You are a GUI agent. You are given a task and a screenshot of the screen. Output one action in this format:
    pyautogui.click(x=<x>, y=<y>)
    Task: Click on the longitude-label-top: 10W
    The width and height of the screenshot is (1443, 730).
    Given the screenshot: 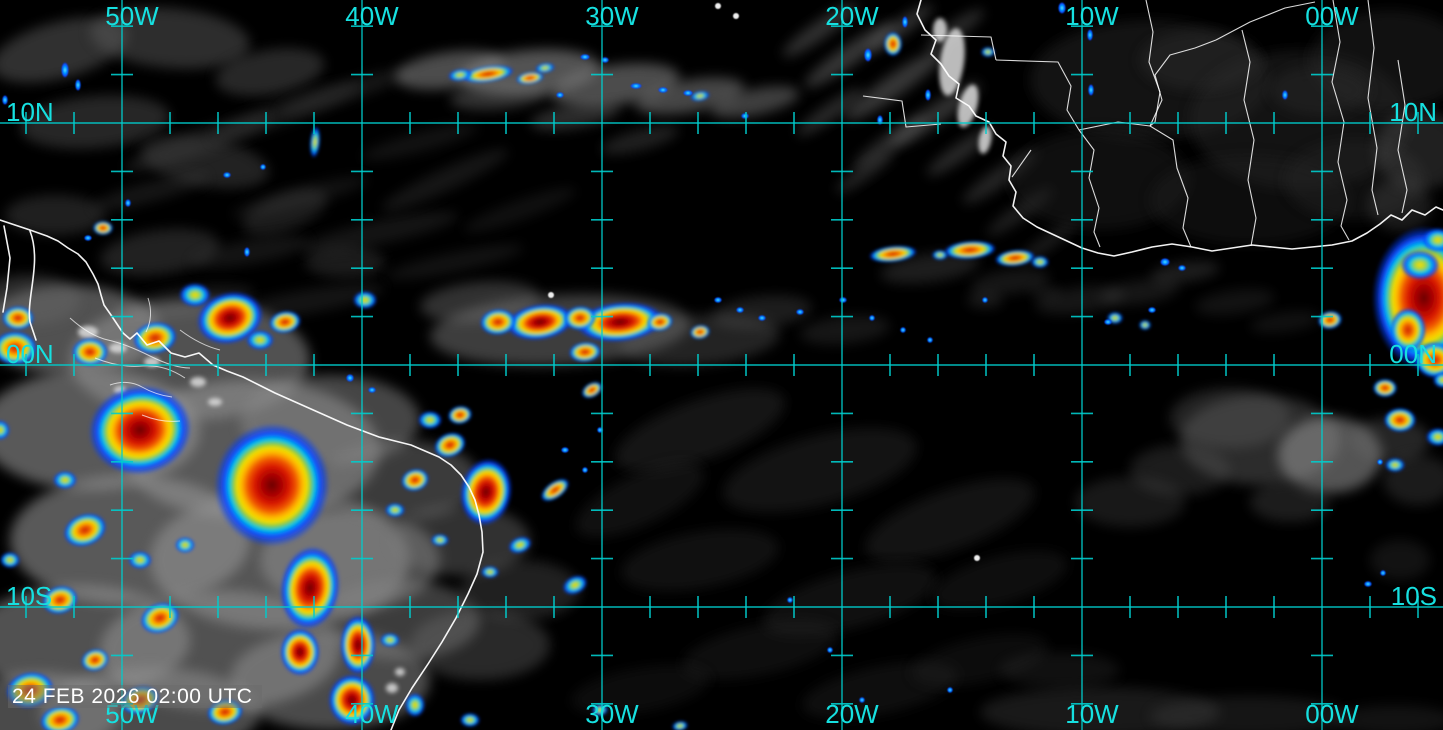 What is the action you would take?
    pyautogui.click(x=1092, y=16)
    